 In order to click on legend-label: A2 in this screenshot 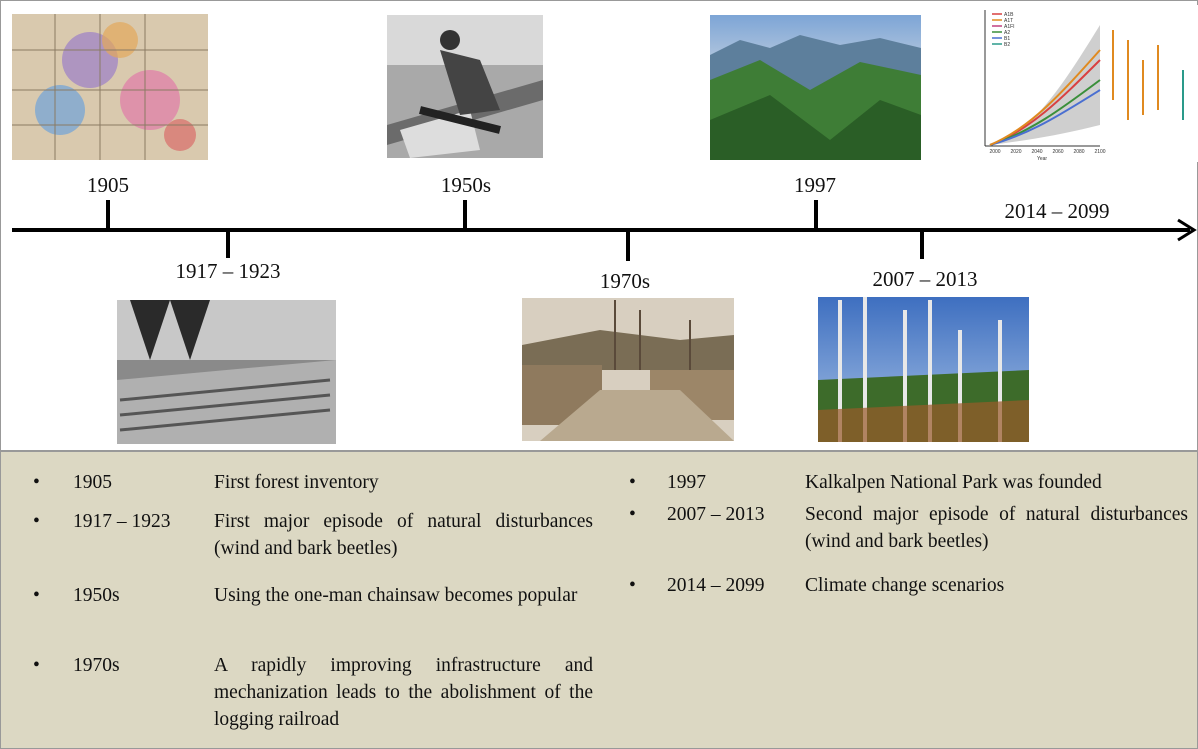, I will do `click(1007, 33)`.